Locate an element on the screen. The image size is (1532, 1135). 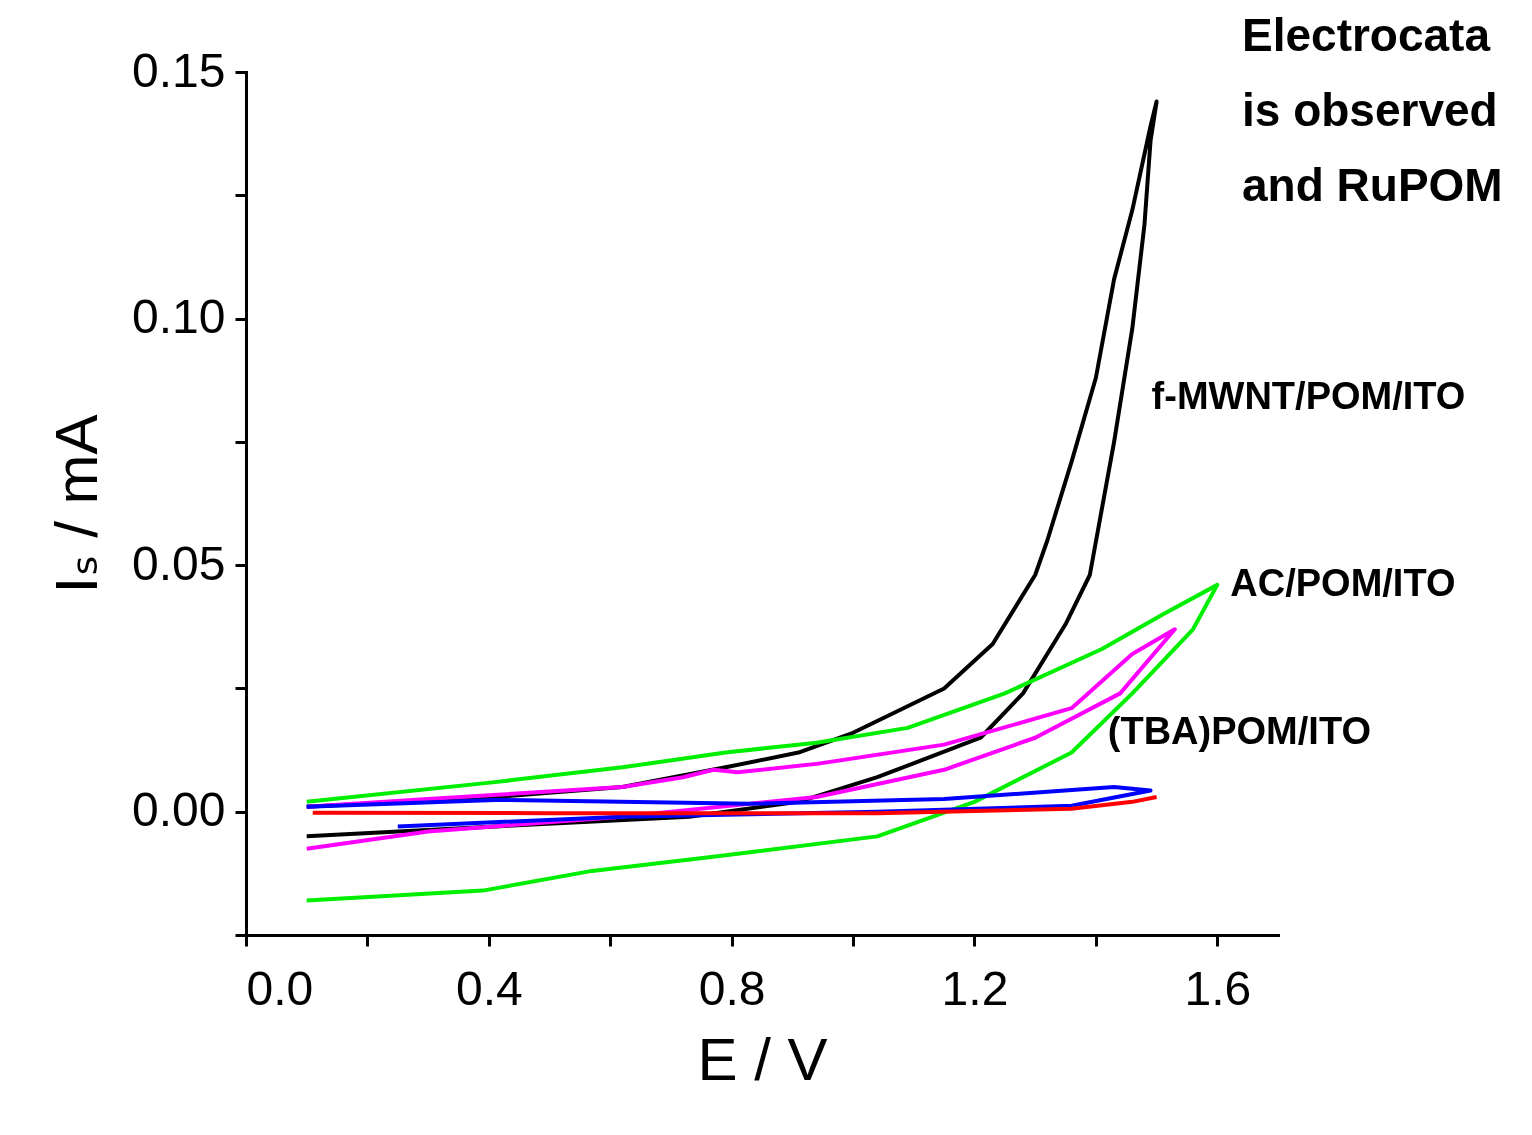
x-axis-title: E / V is located at coordinates (762, 1059).